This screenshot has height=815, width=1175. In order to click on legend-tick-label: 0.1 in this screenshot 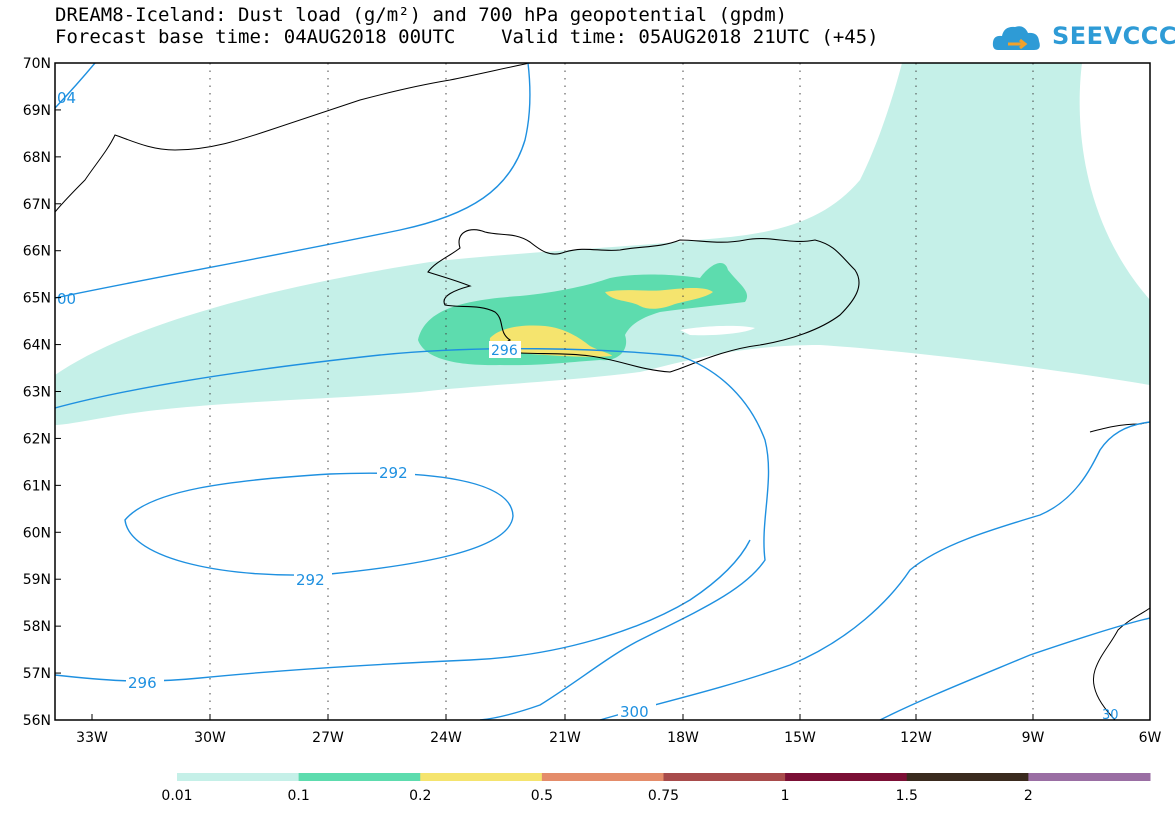, I will do `click(298, 796)`.